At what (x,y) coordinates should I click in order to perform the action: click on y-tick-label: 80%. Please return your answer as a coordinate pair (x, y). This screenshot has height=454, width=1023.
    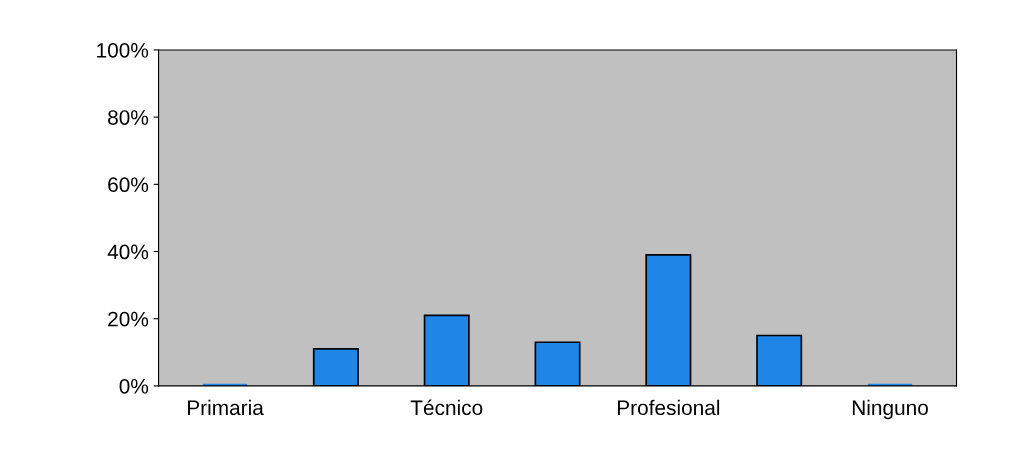
    Looking at the image, I should click on (128, 117).